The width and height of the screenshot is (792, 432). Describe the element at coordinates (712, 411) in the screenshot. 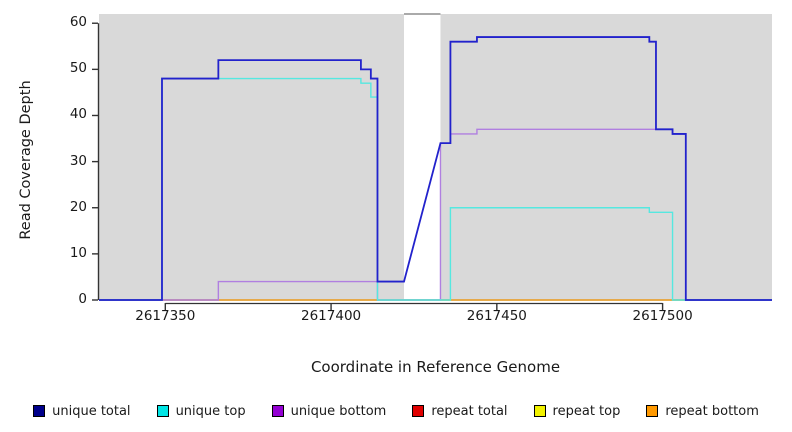

I see `legend-label: repeat bottom` at that location.